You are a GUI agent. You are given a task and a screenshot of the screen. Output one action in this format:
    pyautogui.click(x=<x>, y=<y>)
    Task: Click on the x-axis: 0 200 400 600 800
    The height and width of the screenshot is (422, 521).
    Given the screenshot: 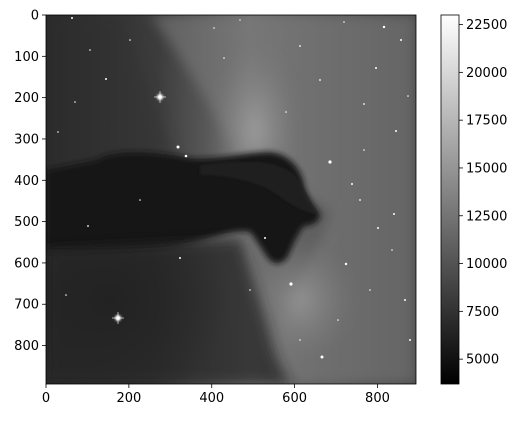 What is the action you would take?
    pyautogui.click(x=216, y=395)
    